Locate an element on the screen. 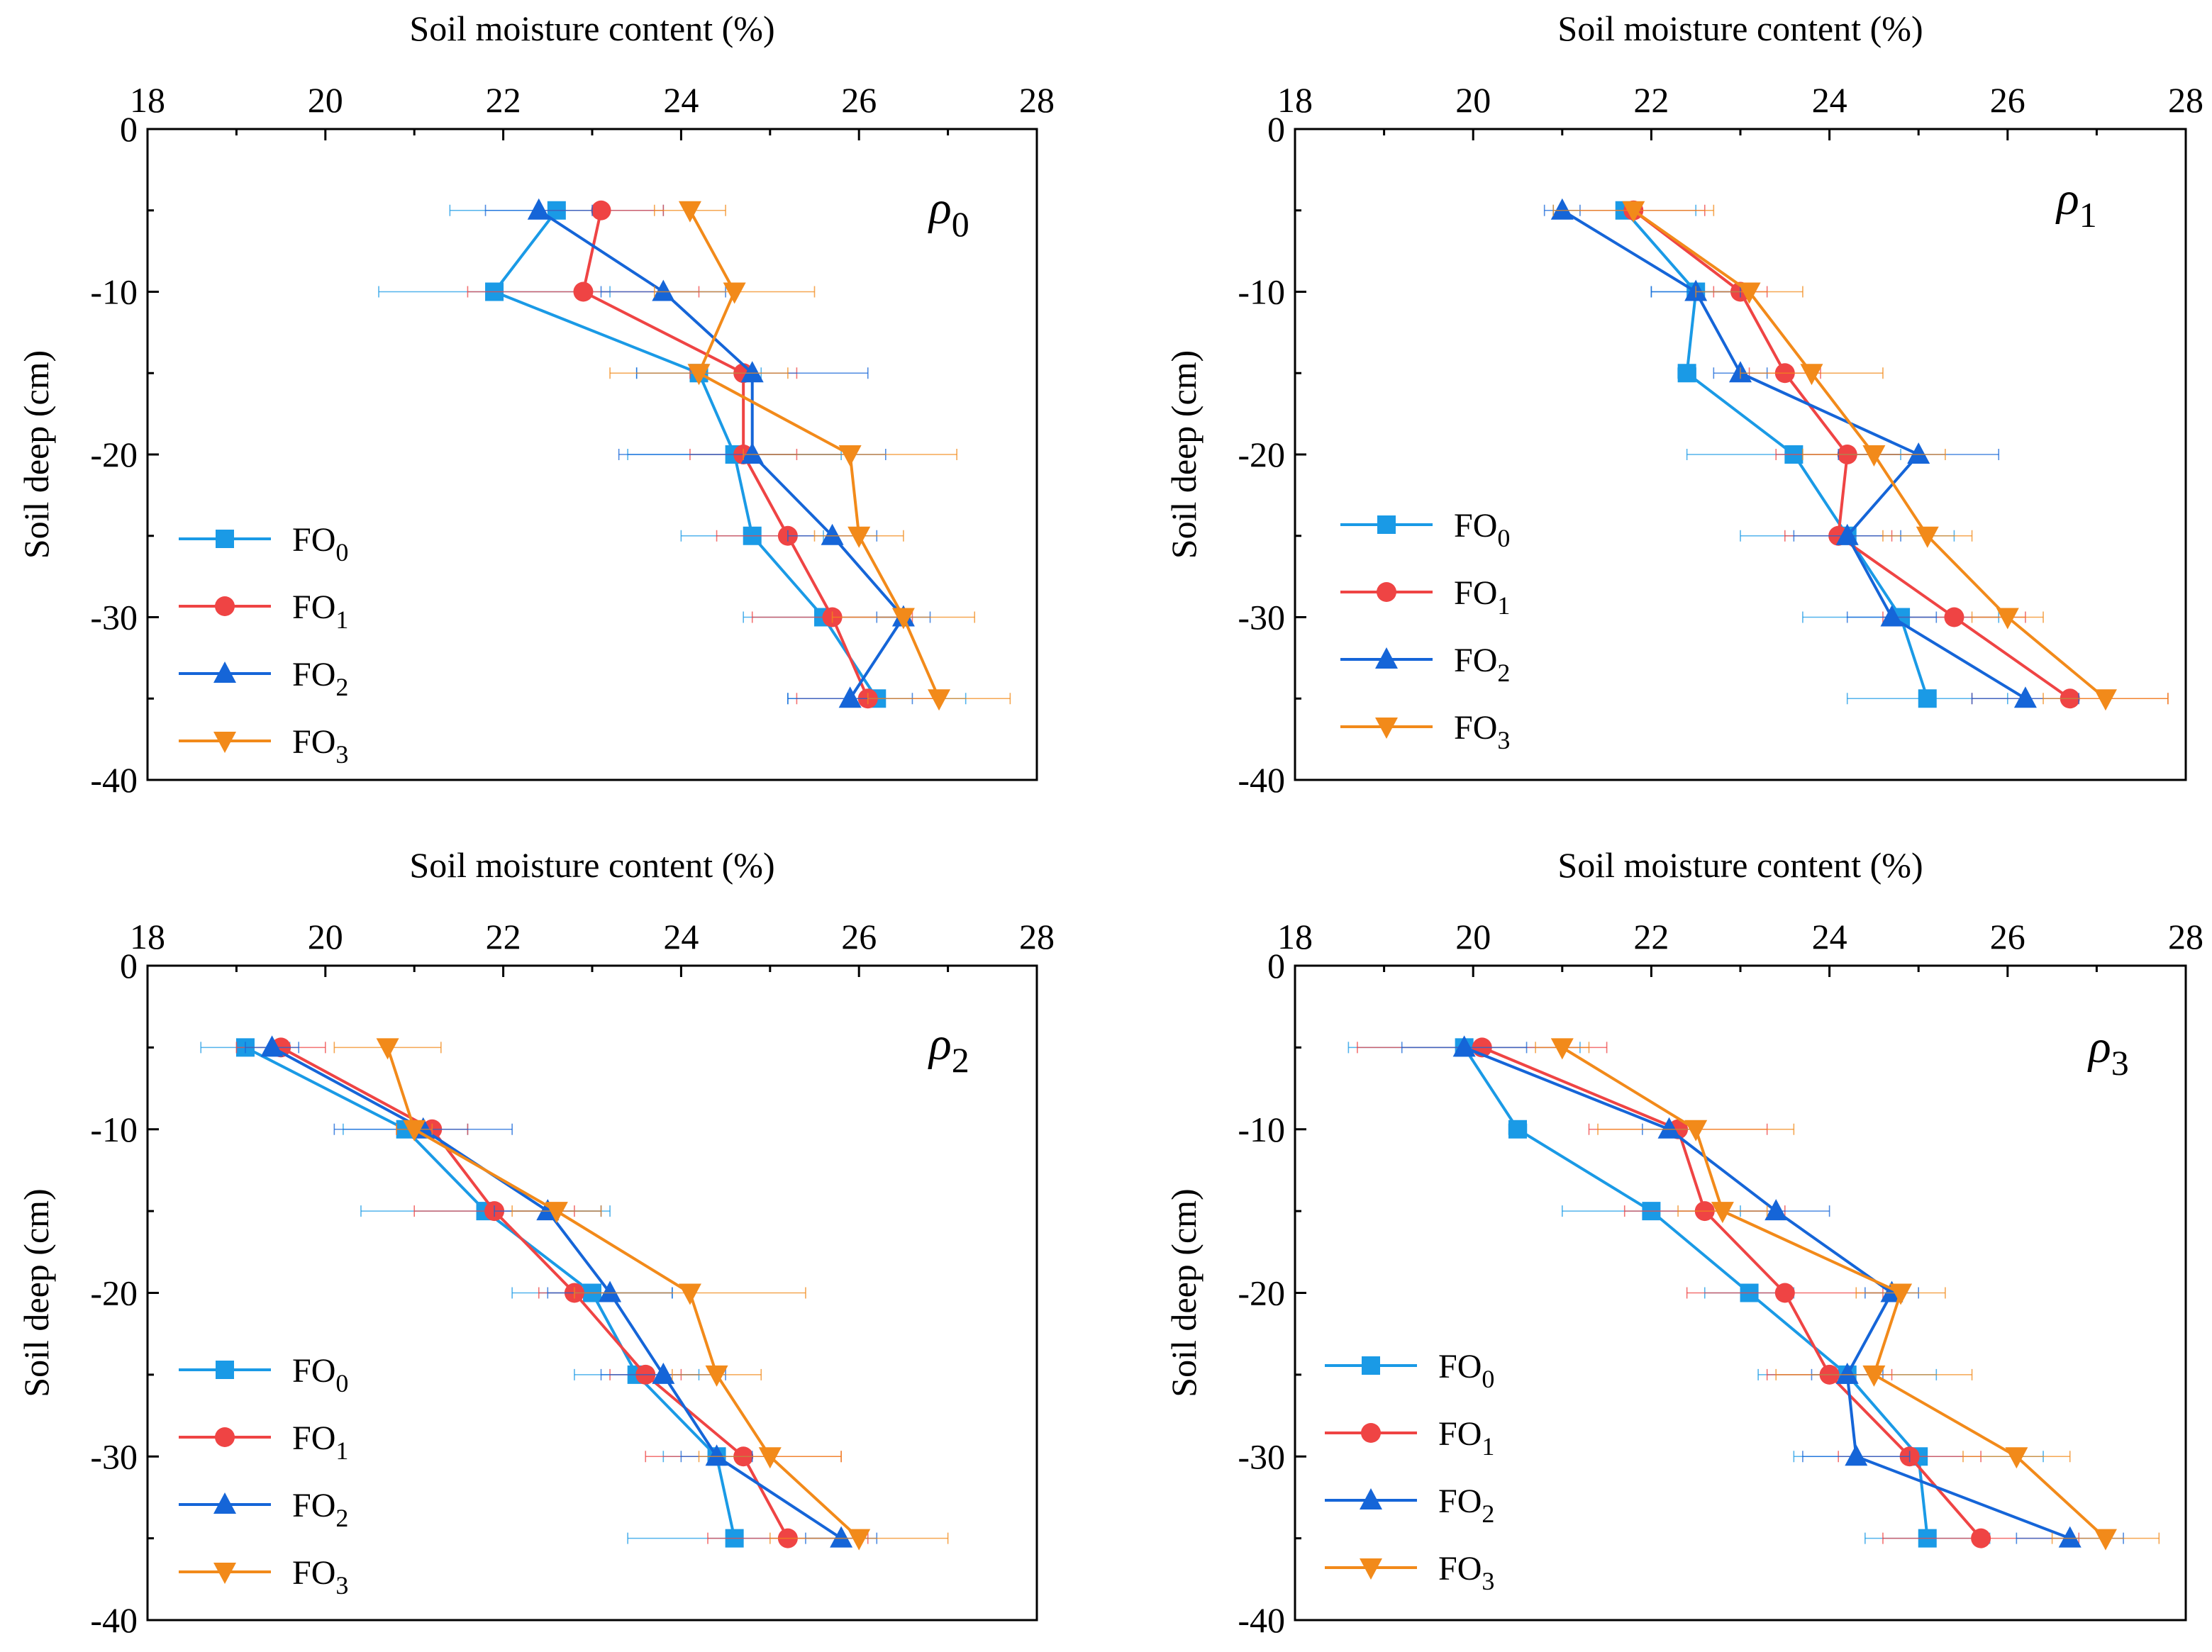  legend-label-sub: 2 is located at coordinates (1488, 1514).